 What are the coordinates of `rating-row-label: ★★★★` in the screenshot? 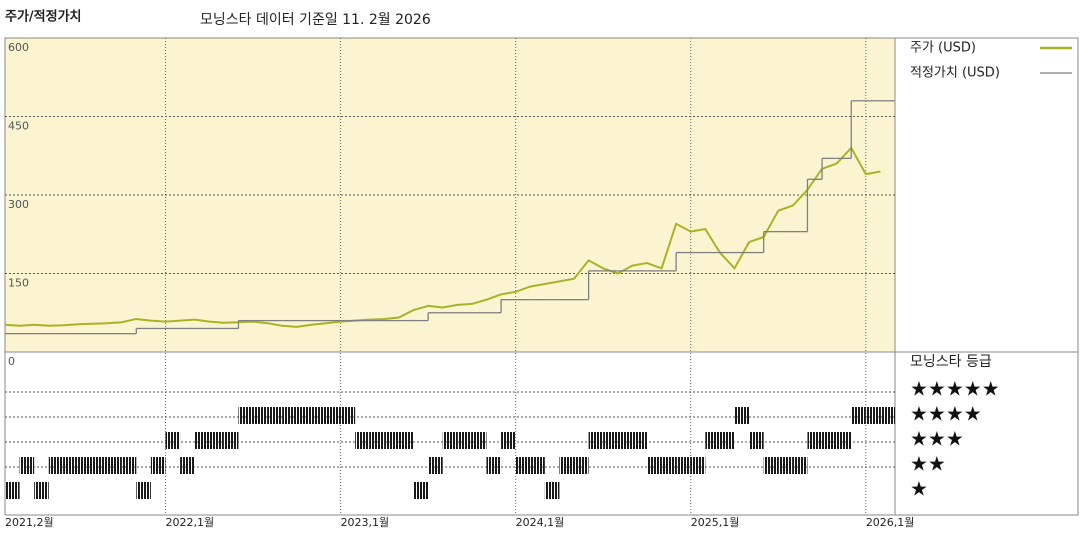 It's located at (946, 414).